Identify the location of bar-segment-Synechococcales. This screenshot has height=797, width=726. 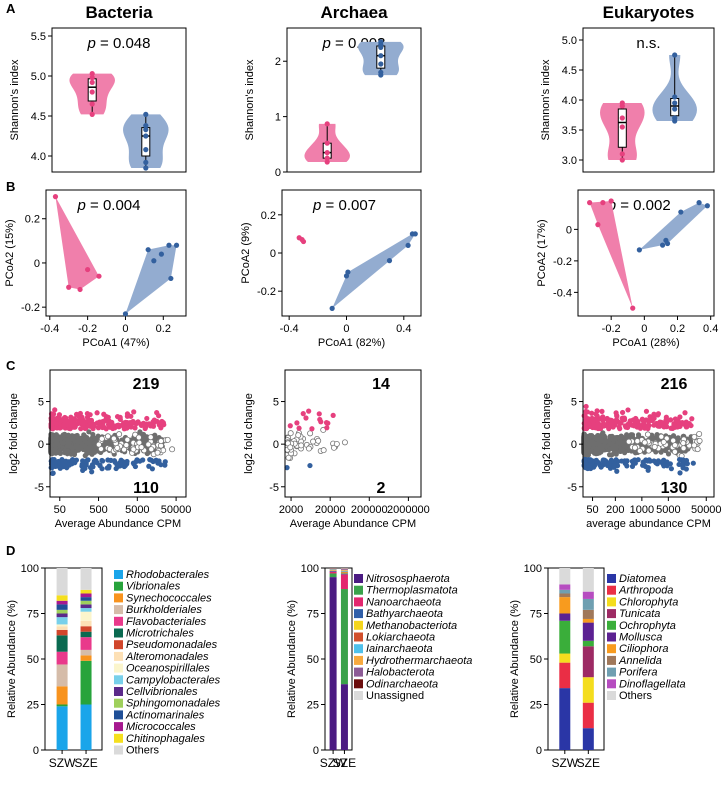
(62, 695).